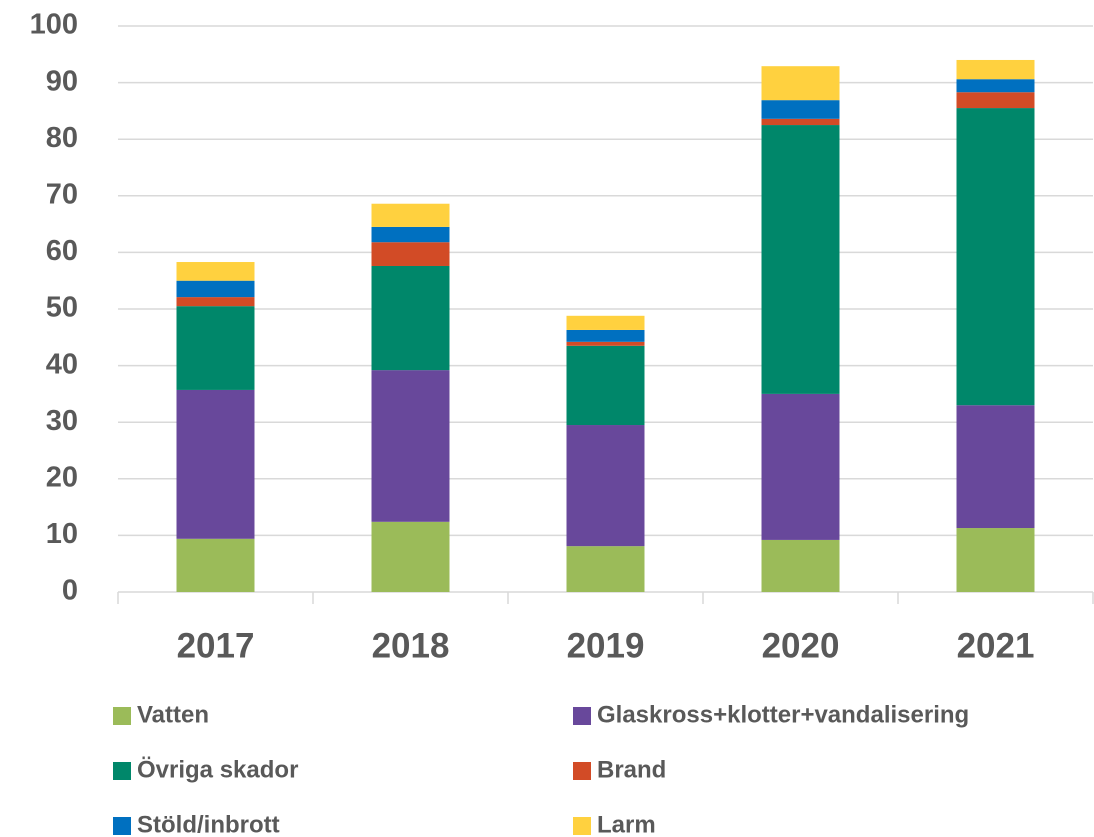 The image size is (1094, 837). I want to click on x-tick-label: 2019, so click(606, 645).